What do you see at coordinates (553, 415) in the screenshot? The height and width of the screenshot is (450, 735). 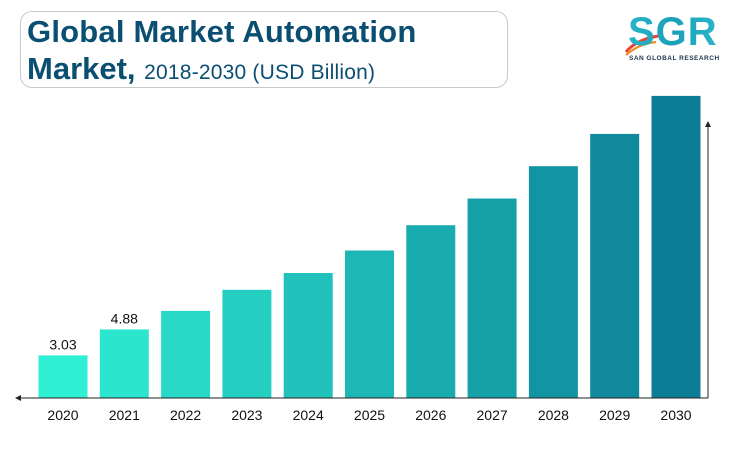 I see `x-tick-label-2028: 2028` at bounding box center [553, 415].